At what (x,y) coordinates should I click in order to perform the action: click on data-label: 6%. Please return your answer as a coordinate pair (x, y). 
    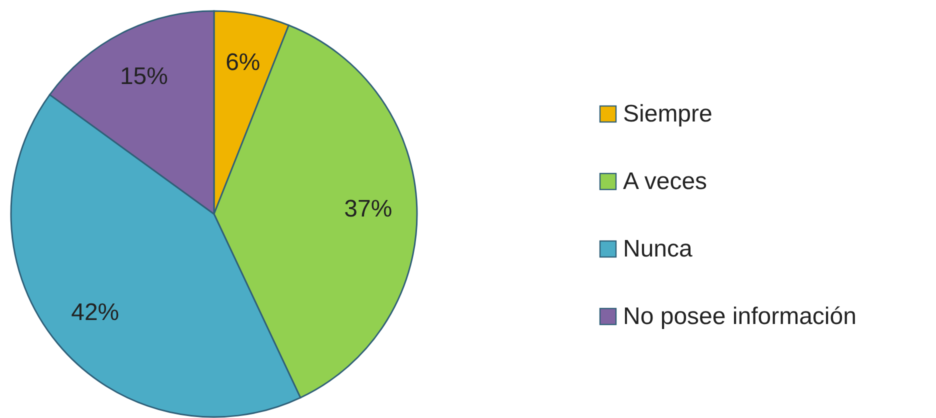
    Looking at the image, I should click on (243, 62).